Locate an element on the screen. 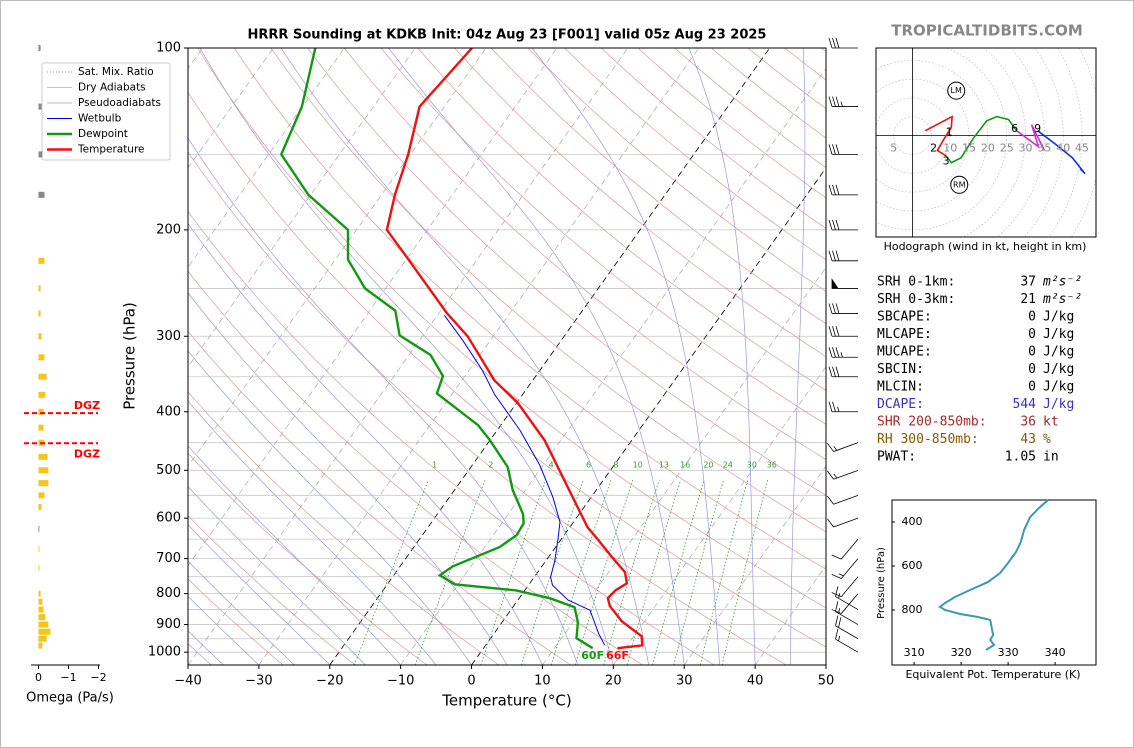 This screenshot has width=1134, height=748. legend-label: Temperature is located at coordinates (111, 150).